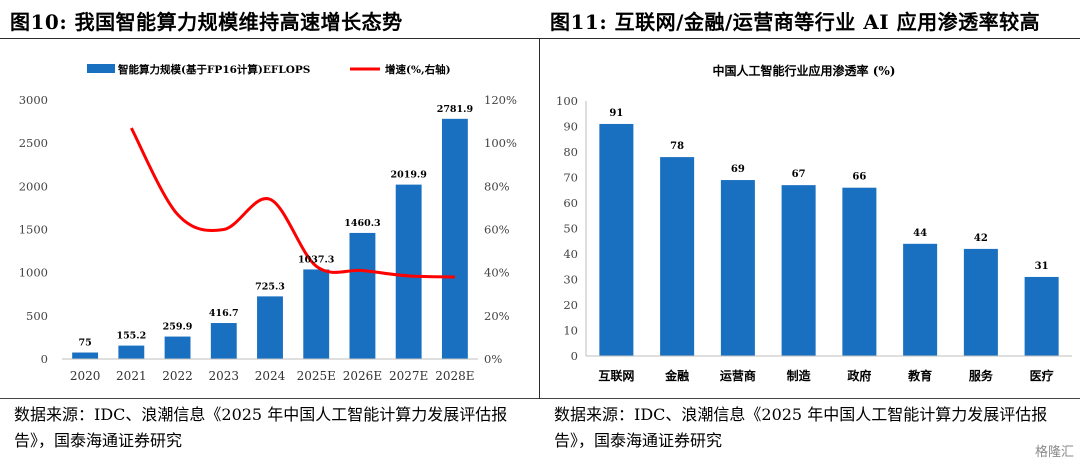 The width and height of the screenshot is (1080, 464). Describe the element at coordinates (570, 152) in the screenshot. I see `y-tick-label: 80` at that location.